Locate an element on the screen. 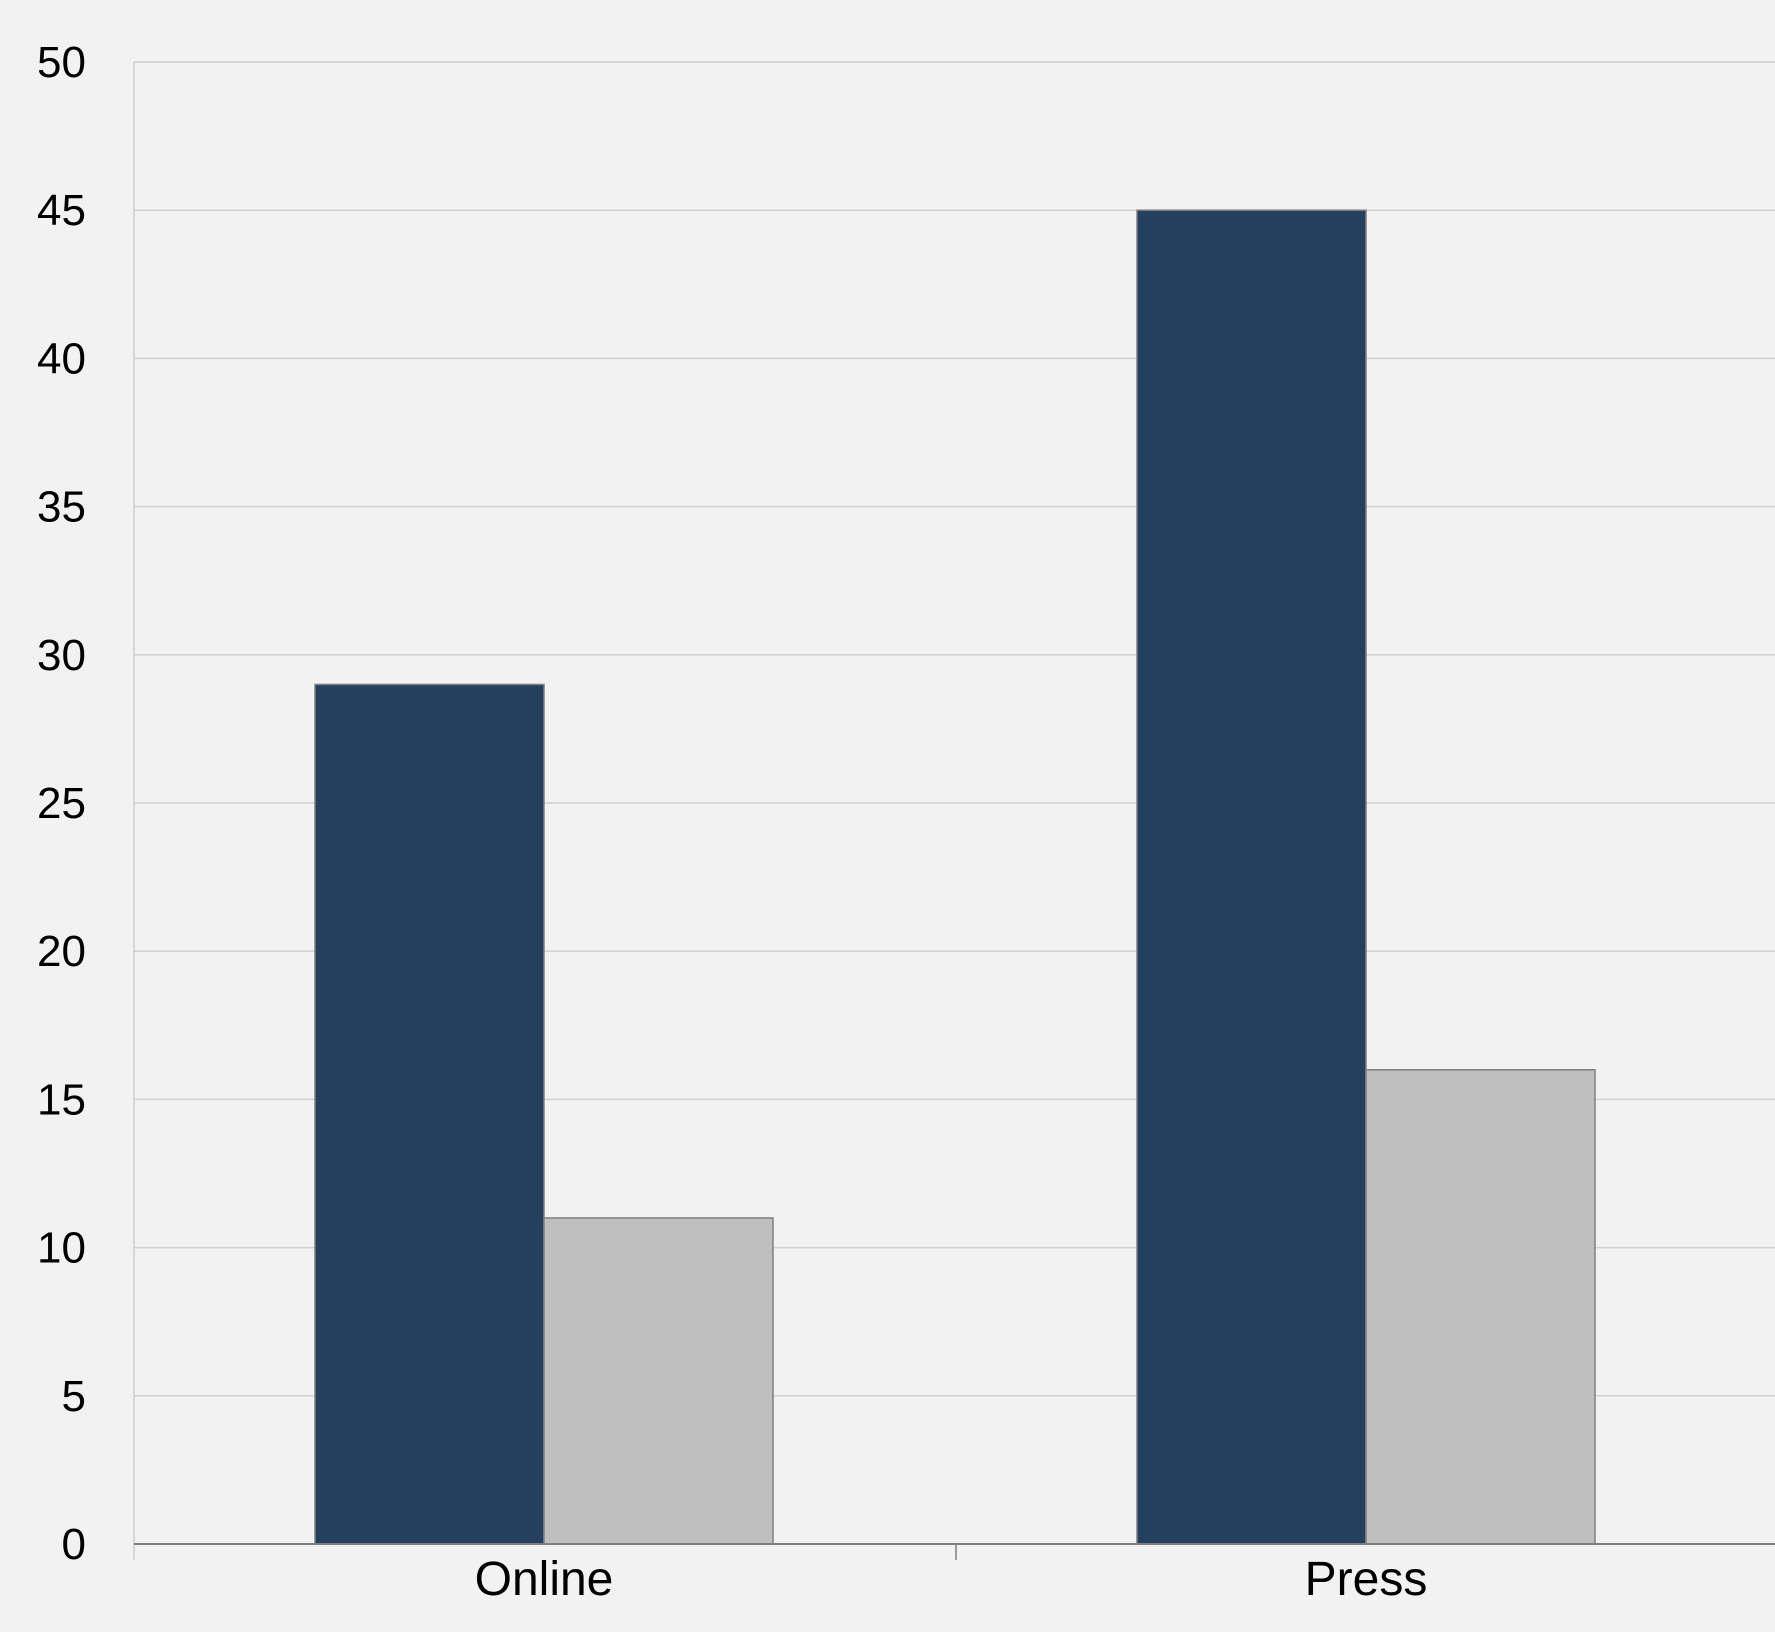  y-tick-label: 30 is located at coordinates (61, 655).